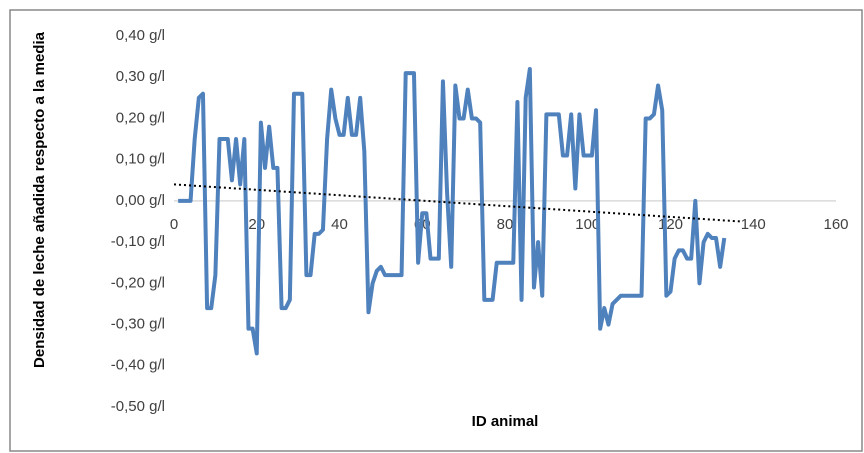 The width and height of the screenshot is (864, 453). I want to click on y-tick-label: 0,40 g/l, so click(140, 35).